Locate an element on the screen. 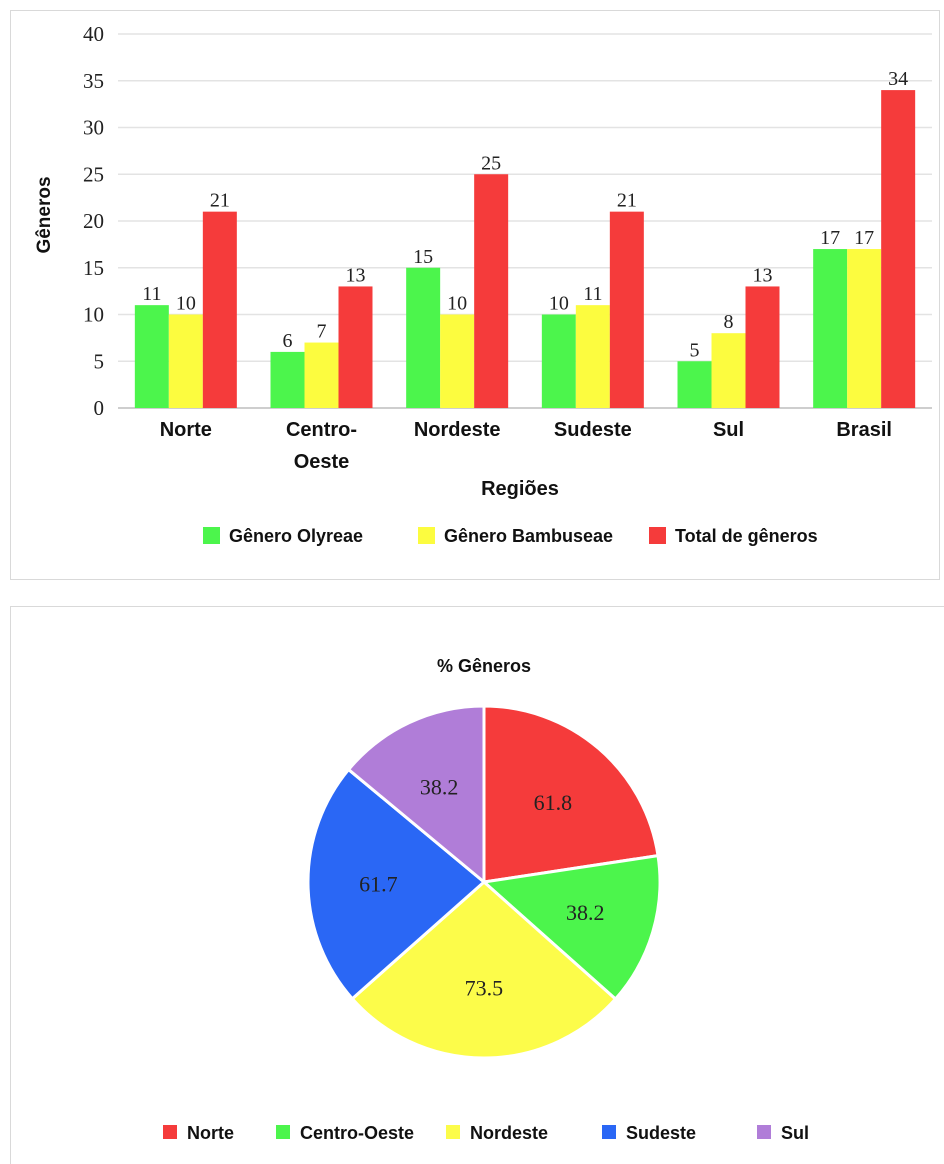 The width and height of the screenshot is (944, 1164). x-tick-label-line: Sul is located at coordinates (728, 430).